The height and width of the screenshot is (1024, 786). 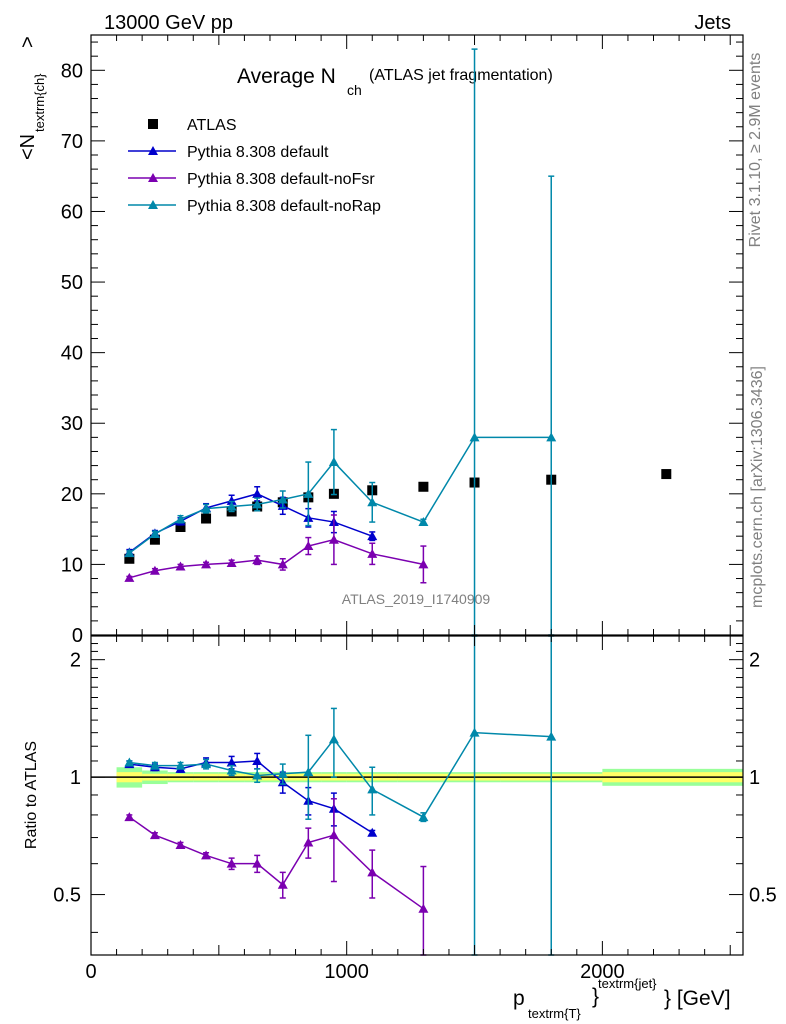 I want to click on main-y-axis-label: <N textrm{ch} >, so click(x=32, y=98).